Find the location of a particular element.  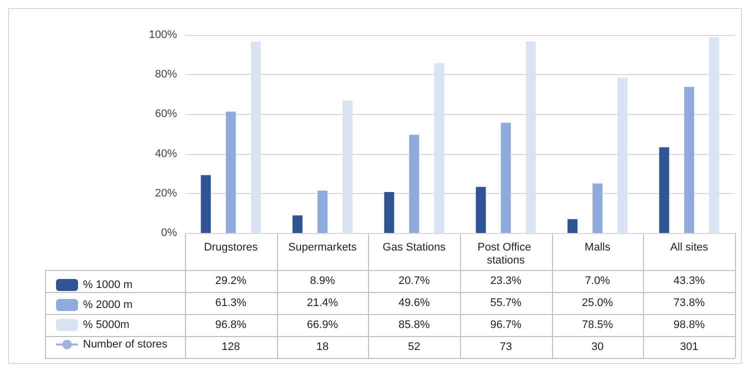

text: 301 is located at coordinates (689, 347).